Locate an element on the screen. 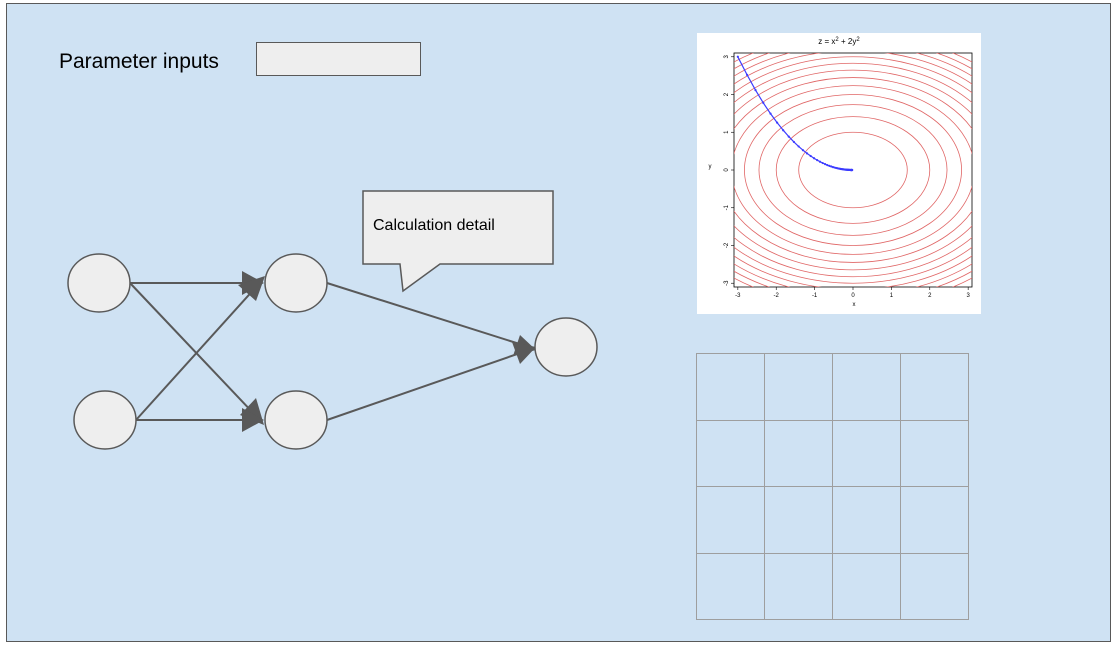 This screenshot has width=1118, height=648. x-tick-label: 2 is located at coordinates (930, 296).